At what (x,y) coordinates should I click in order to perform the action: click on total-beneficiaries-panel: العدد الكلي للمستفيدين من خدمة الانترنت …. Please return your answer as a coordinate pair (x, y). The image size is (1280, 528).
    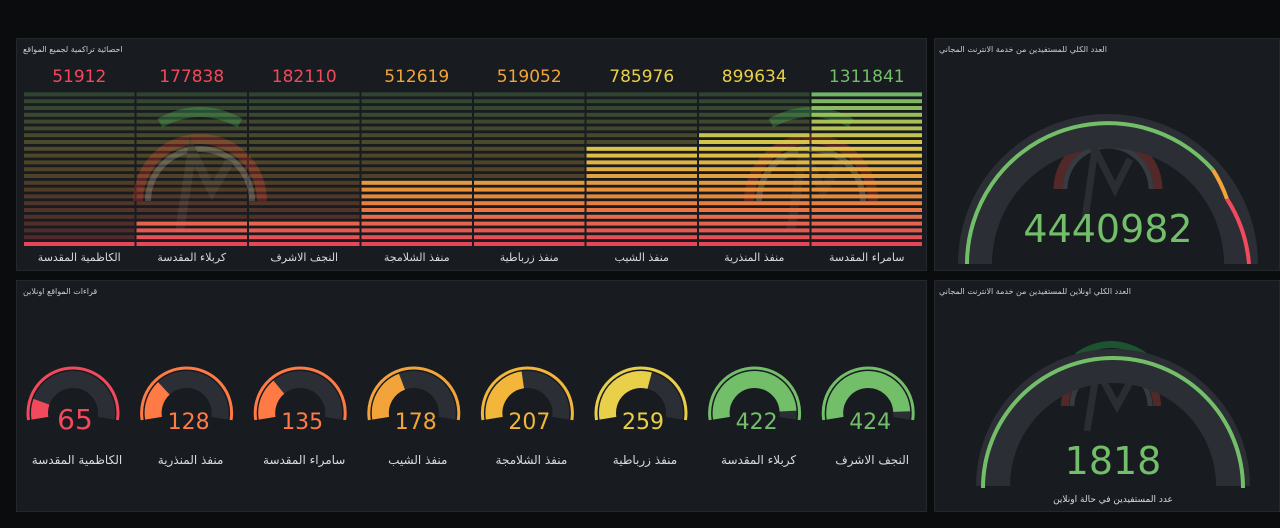
    Looking at the image, I should click on (1107, 154).